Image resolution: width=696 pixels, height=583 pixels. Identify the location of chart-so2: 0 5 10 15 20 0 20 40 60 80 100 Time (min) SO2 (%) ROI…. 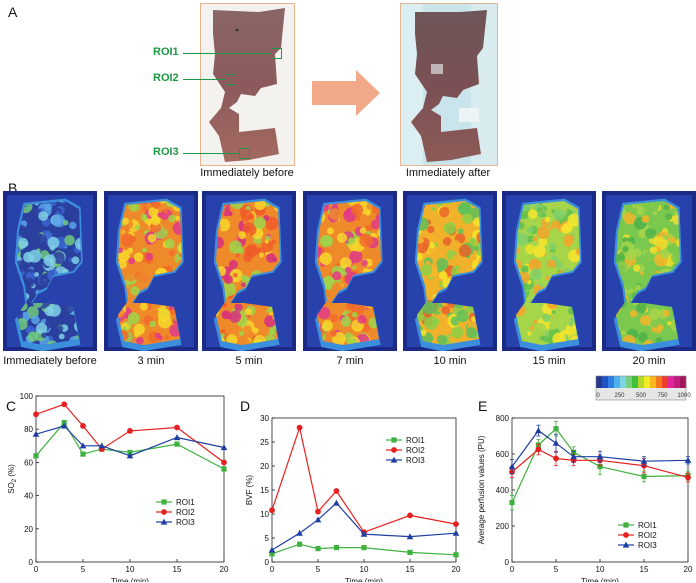
(118, 487).